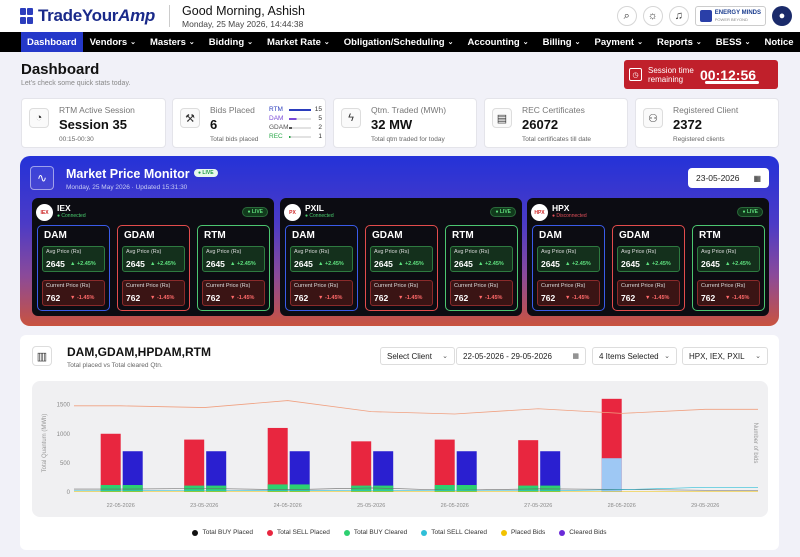 This screenshot has width=800, height=557. I want to click on nav-item-label: Obligation/Scheduling, so click(394, 42).